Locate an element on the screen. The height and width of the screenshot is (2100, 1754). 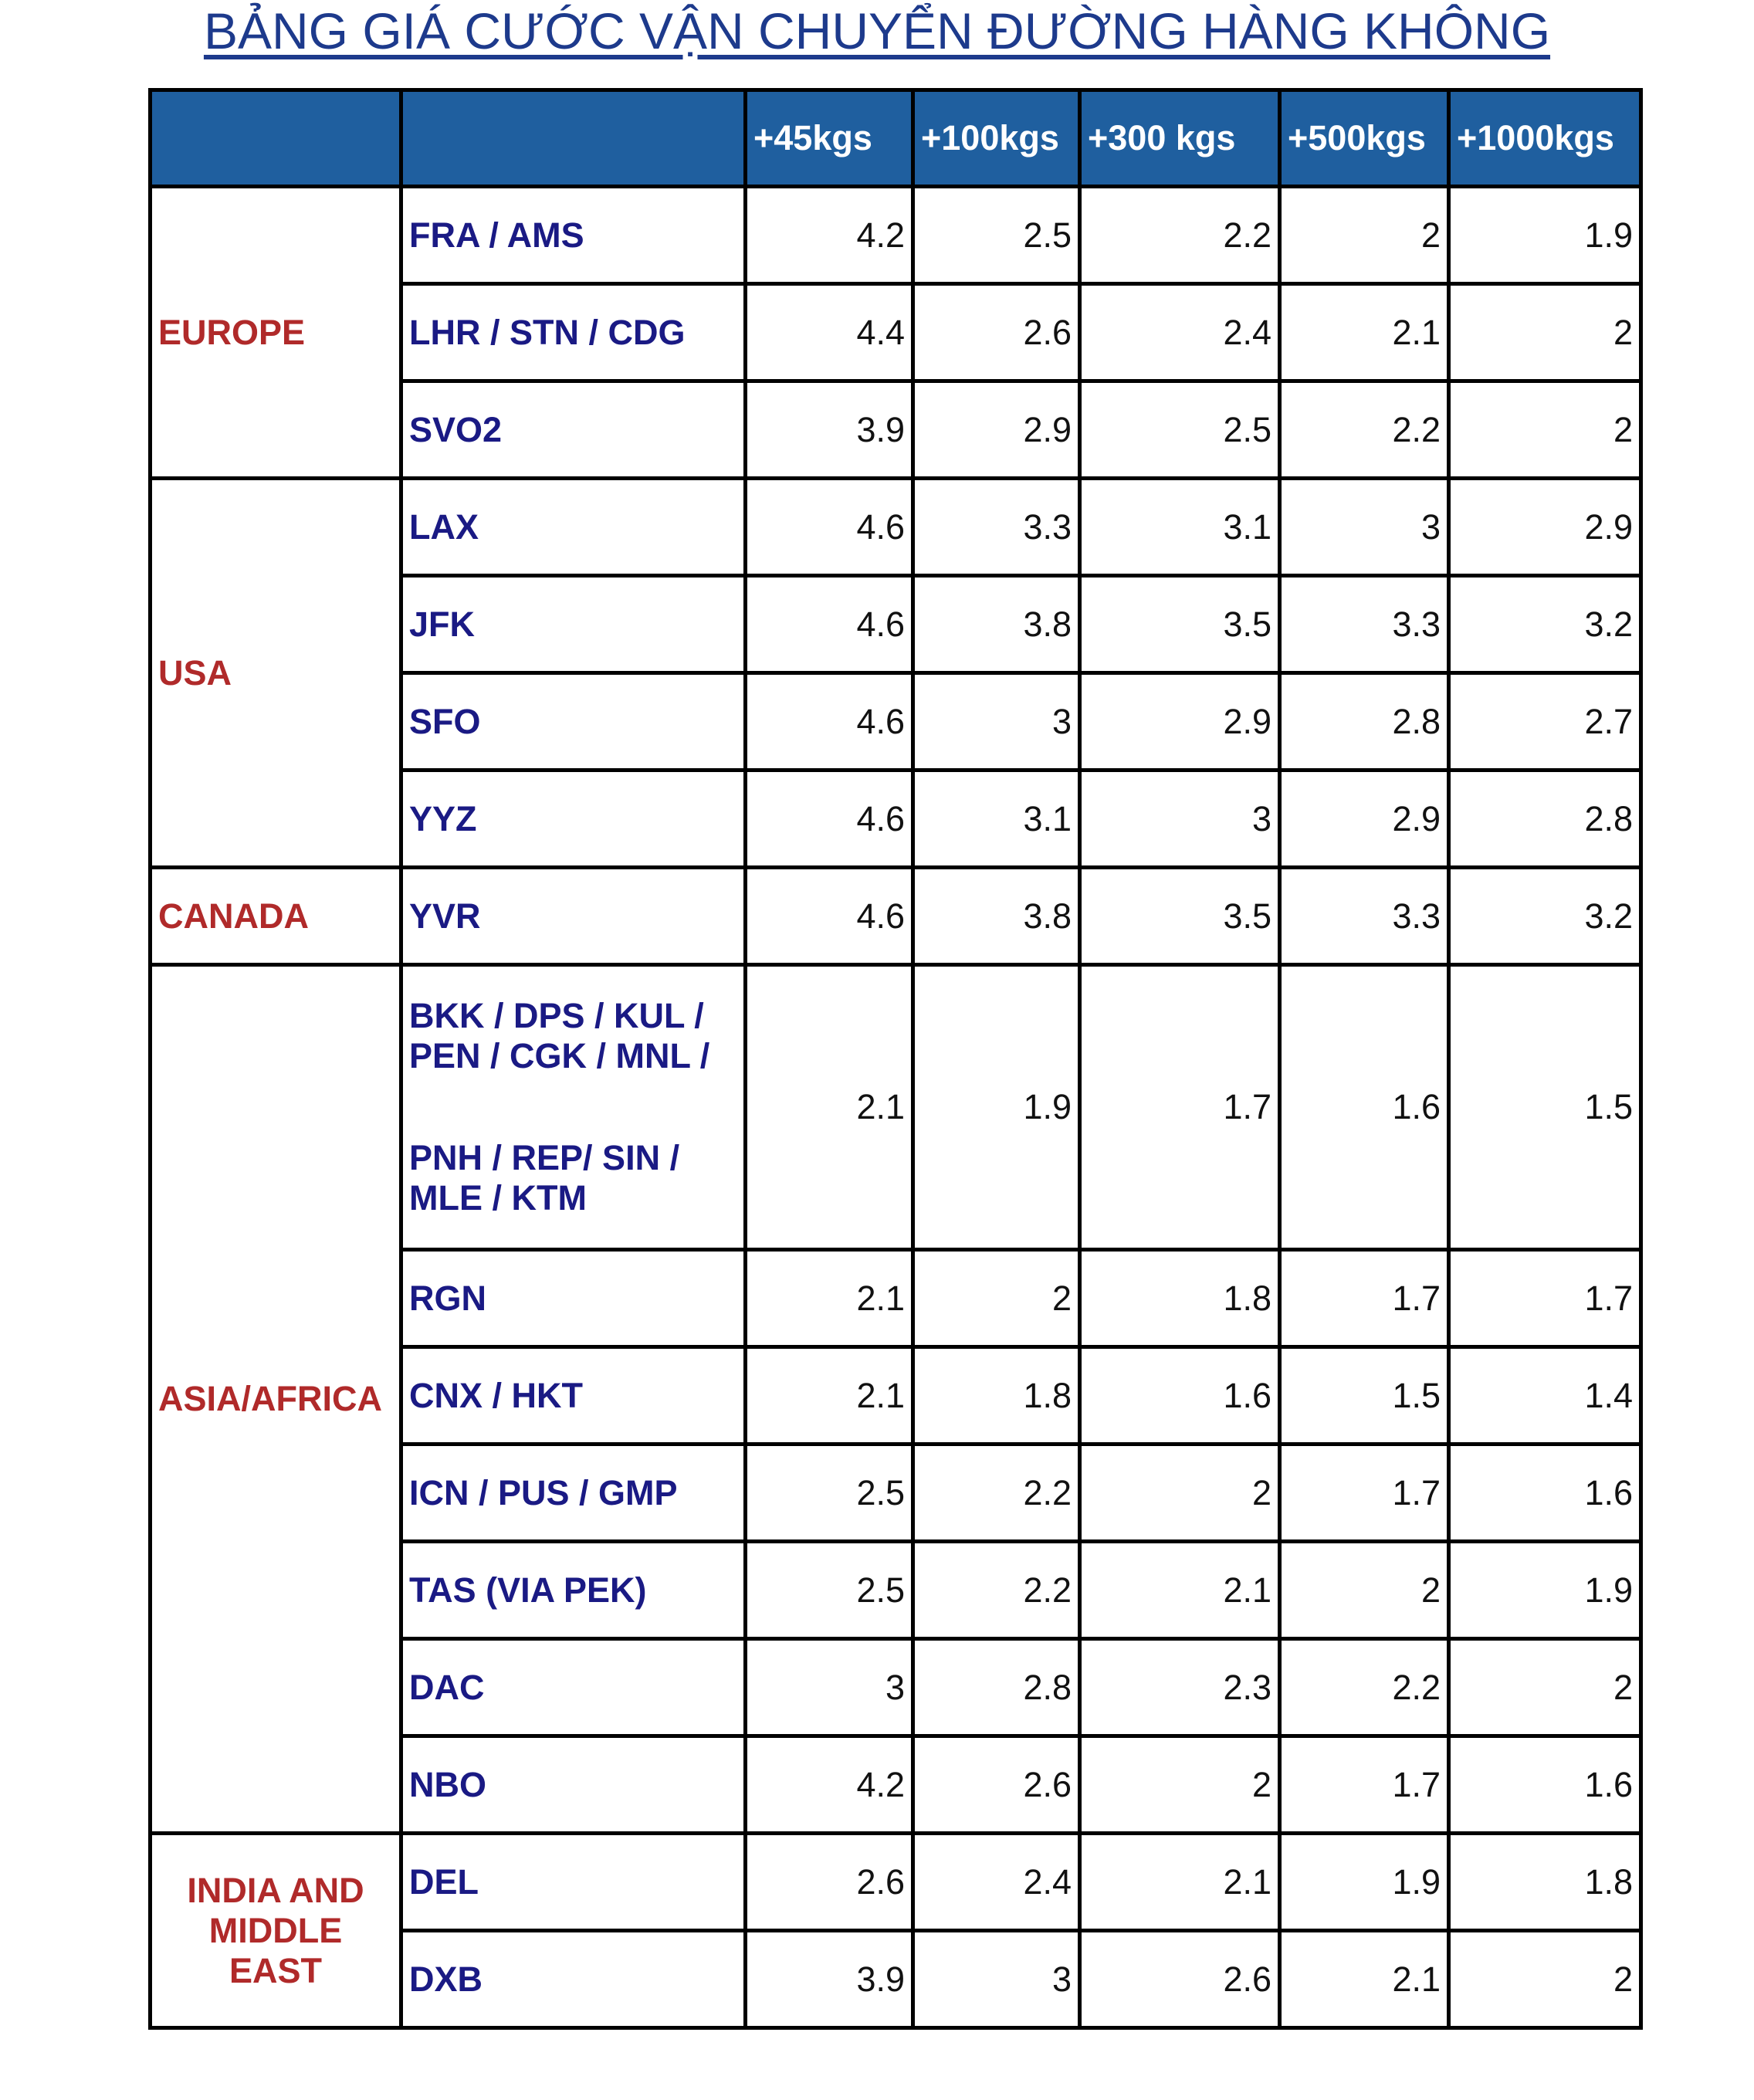
route-cell: CNX / HKT is located at coordinates (573, 1396).